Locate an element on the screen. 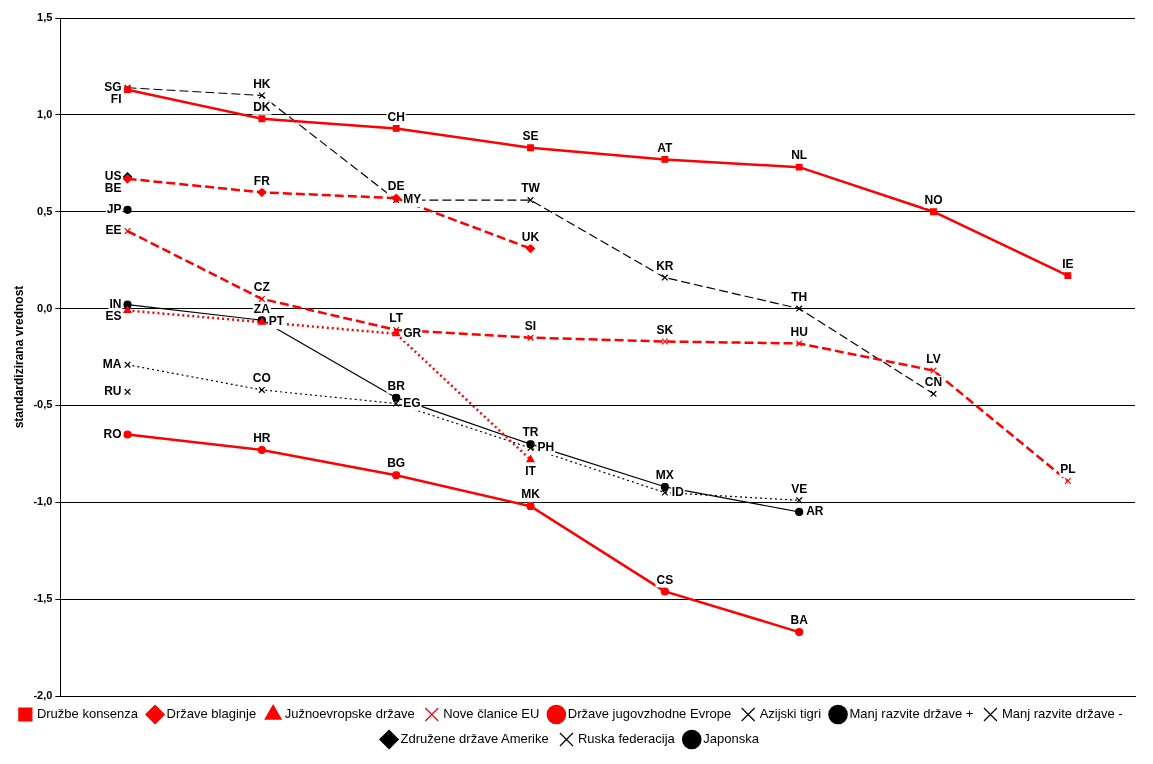 This screenshot has height=764, width=1153. data-label: TW is located at coordinates (531, 188).